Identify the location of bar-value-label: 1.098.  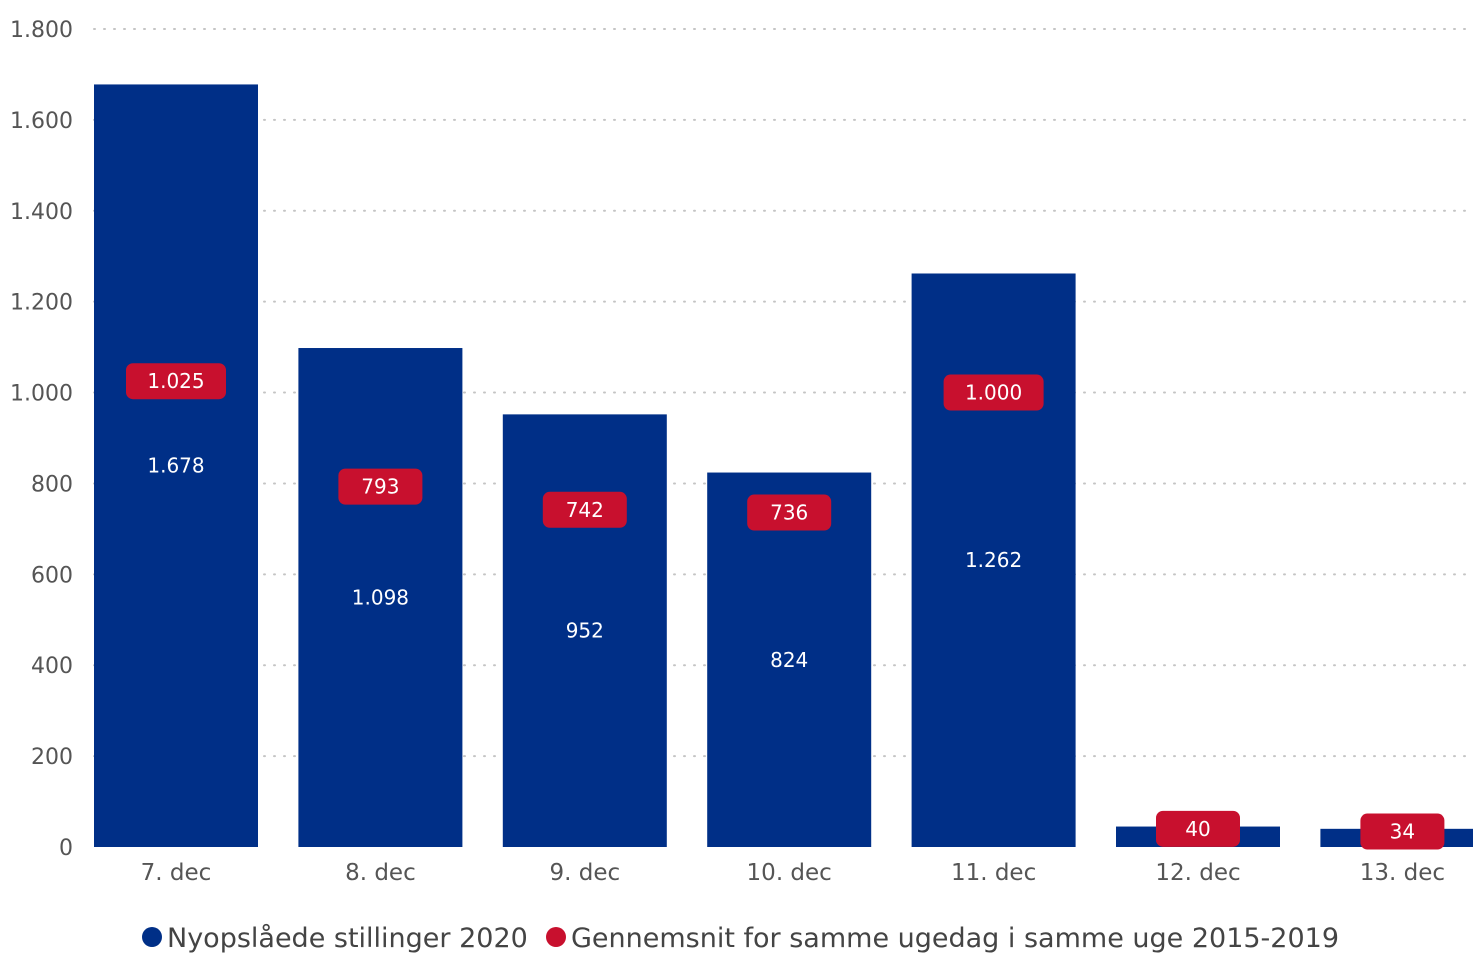
(380, 598).